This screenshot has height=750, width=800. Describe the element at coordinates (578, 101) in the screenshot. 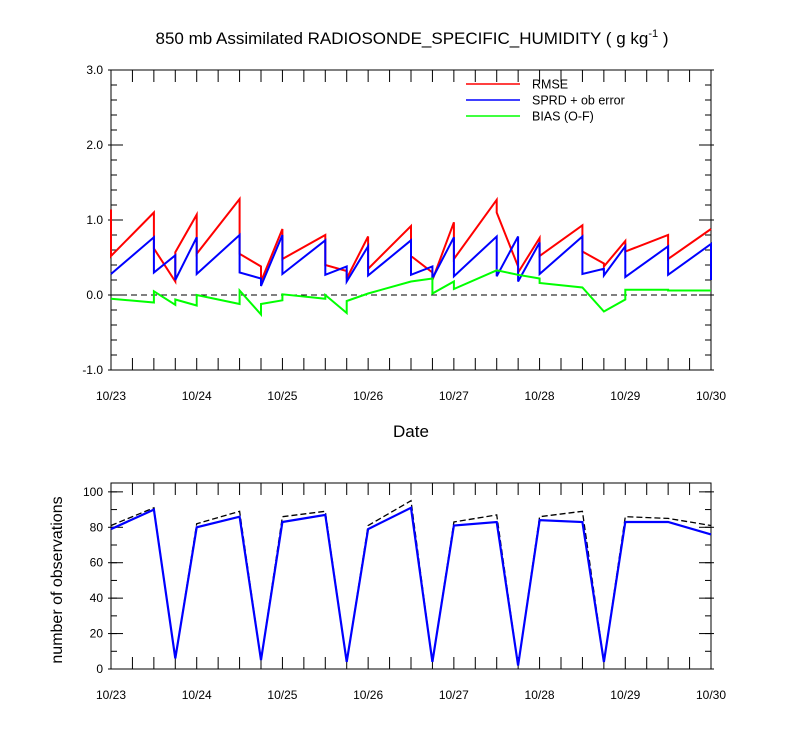

I see `legend-label-sprd-ob-error: SPRD + ob error` at that location.